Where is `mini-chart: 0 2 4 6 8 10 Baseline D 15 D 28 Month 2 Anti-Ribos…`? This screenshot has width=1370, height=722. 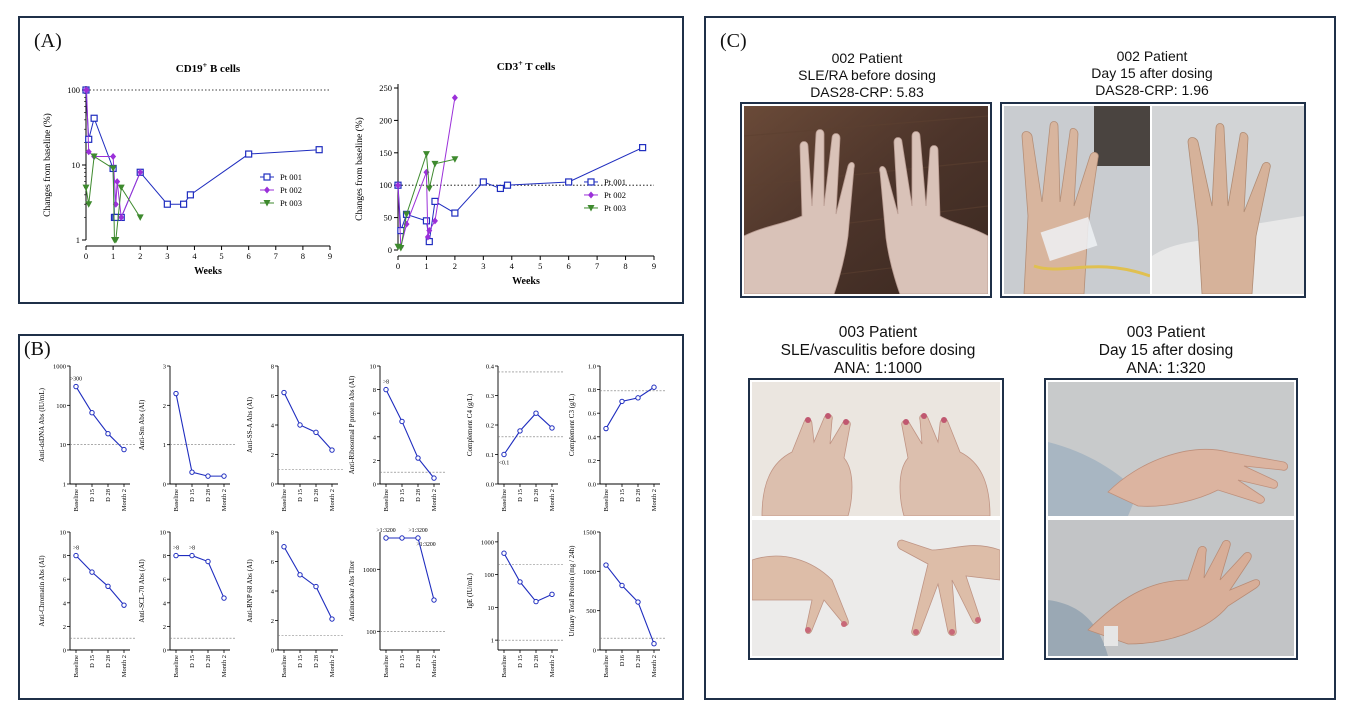
mini-chart: 0 2 4 6 8 10 Baseline D 15 D 28 Month 2 Anti-Ribos… is located at coordinates (397, 437).